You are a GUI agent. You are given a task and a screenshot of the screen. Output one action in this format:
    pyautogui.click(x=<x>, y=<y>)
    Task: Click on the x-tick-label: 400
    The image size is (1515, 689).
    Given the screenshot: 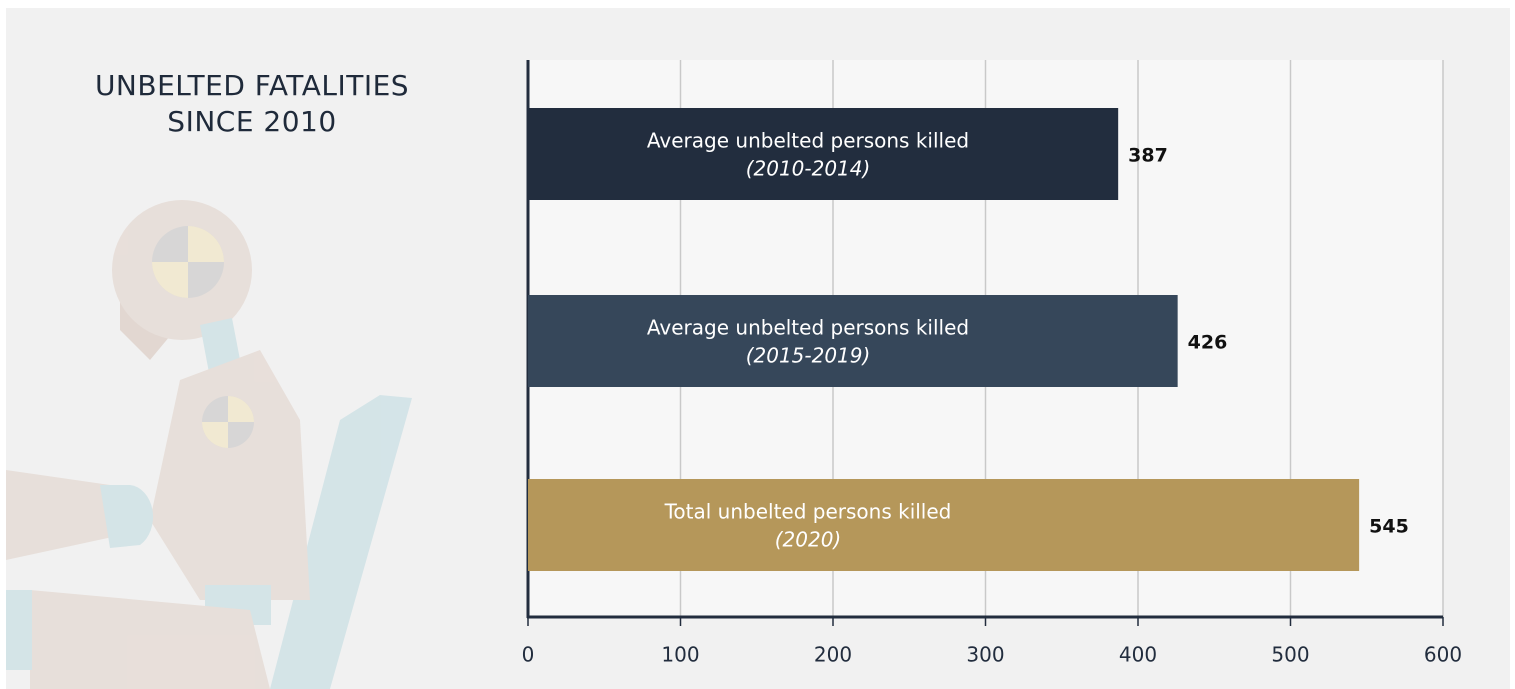 What is the action you would take?
    pyautogui.click(x=1138, y=655)
    